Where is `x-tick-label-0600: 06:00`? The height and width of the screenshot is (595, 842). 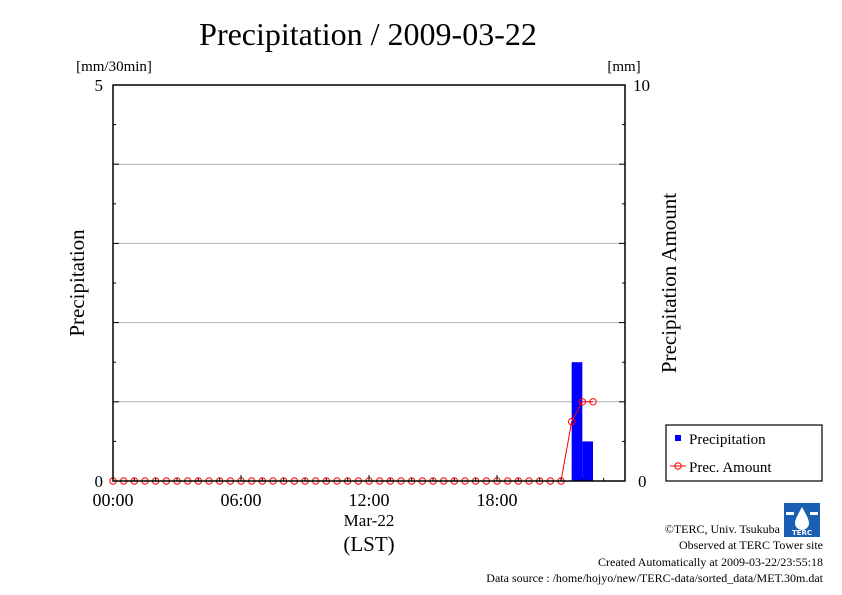
x-tick-label-0600: 06:00 is located at coordinates (240, 500).